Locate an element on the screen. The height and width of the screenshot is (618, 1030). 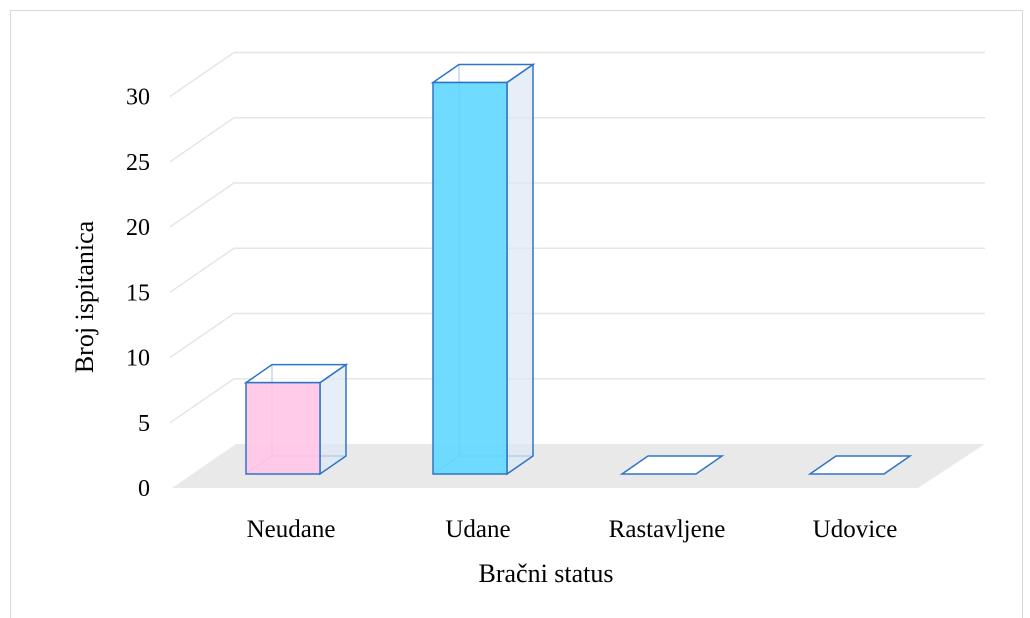
x-category-label: Rastavljene is located at coordinates (667, 529).